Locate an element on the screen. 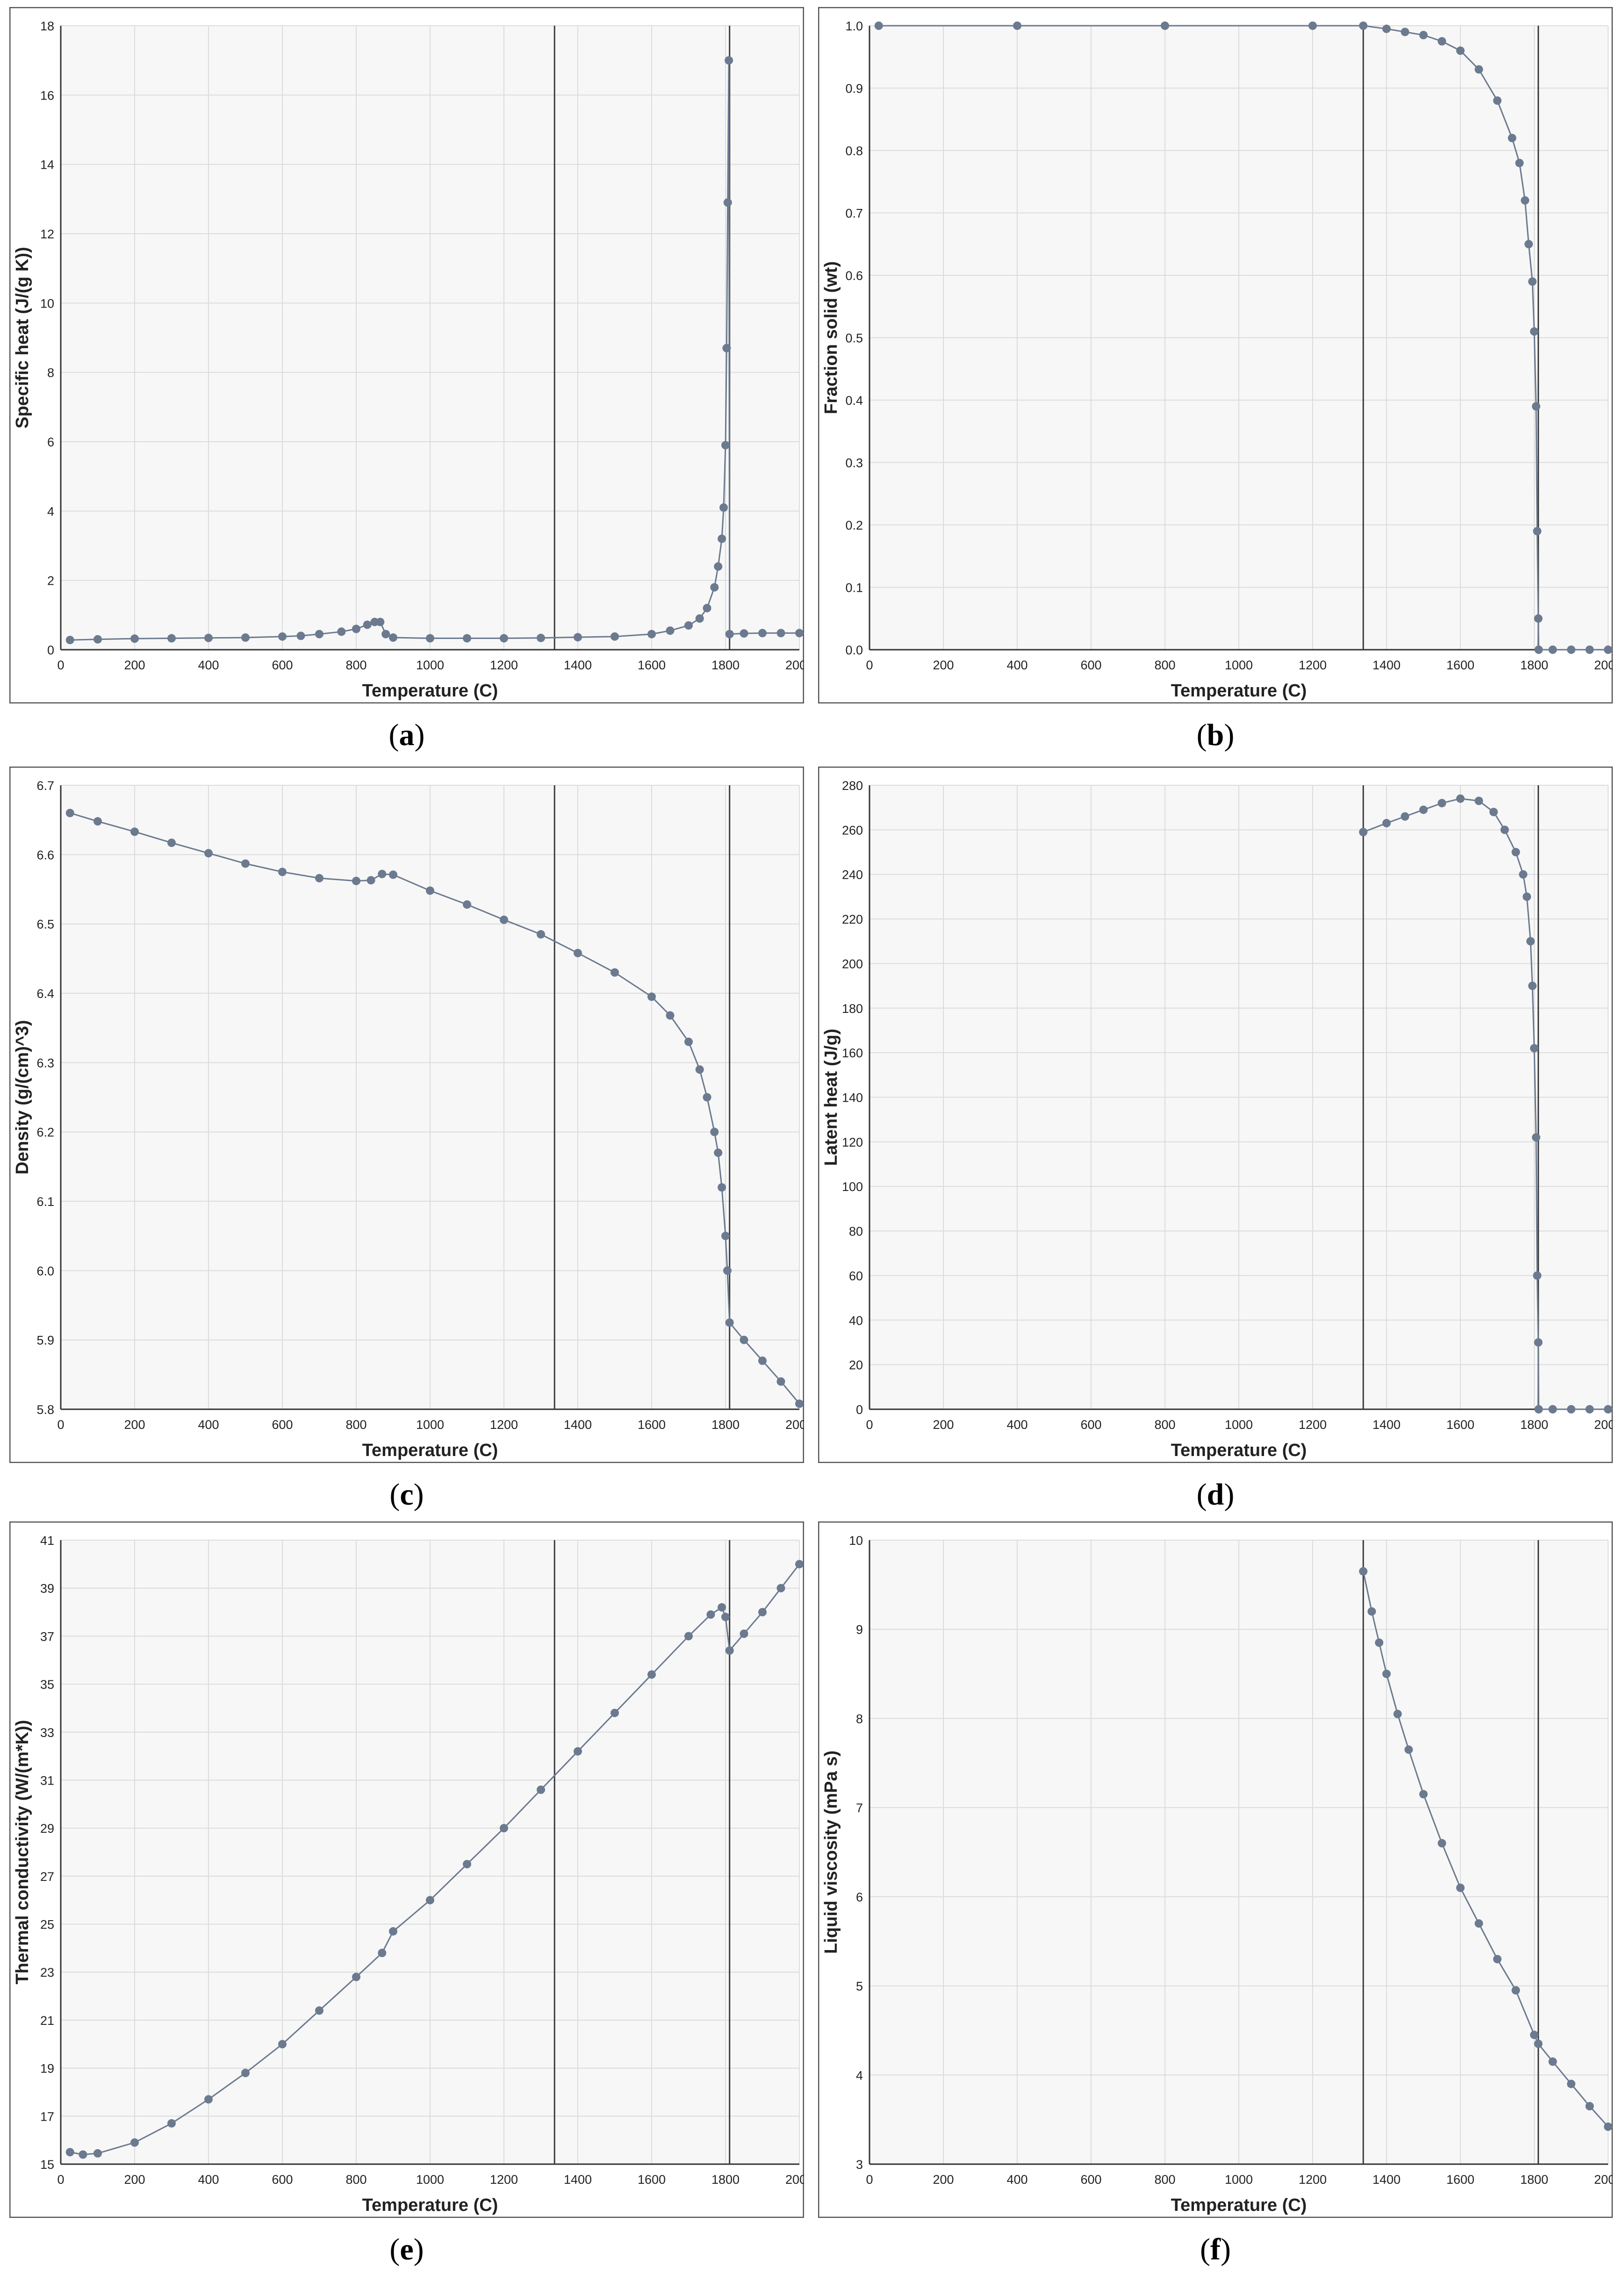 Image resolution: width=1624 pixels, height=2281 pixels. y-tick-label: 240 is located at coordinates (852, 875).